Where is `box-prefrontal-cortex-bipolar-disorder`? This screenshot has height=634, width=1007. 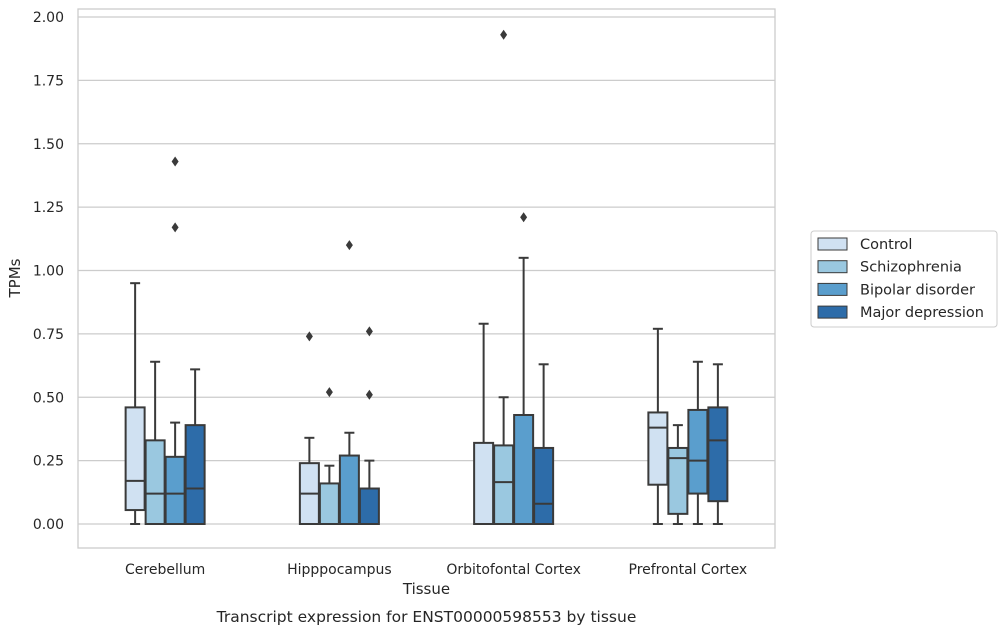
box-prefrontal-cortex-bipolar-disorder is located at coordinates (698, 442).